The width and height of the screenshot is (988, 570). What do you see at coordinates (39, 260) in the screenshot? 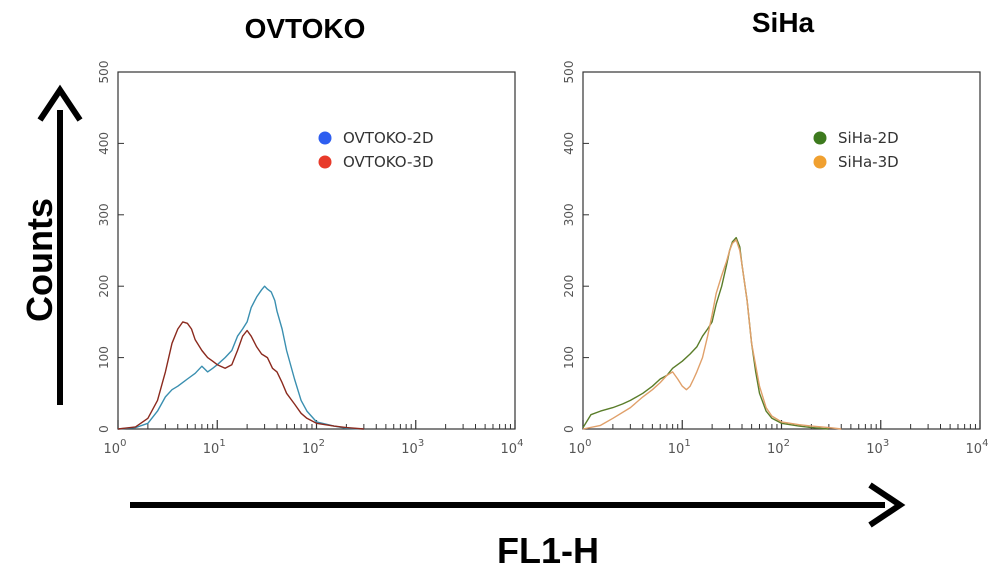
I see `y-arrow-label: Counts` at bounding box center [39, 260].